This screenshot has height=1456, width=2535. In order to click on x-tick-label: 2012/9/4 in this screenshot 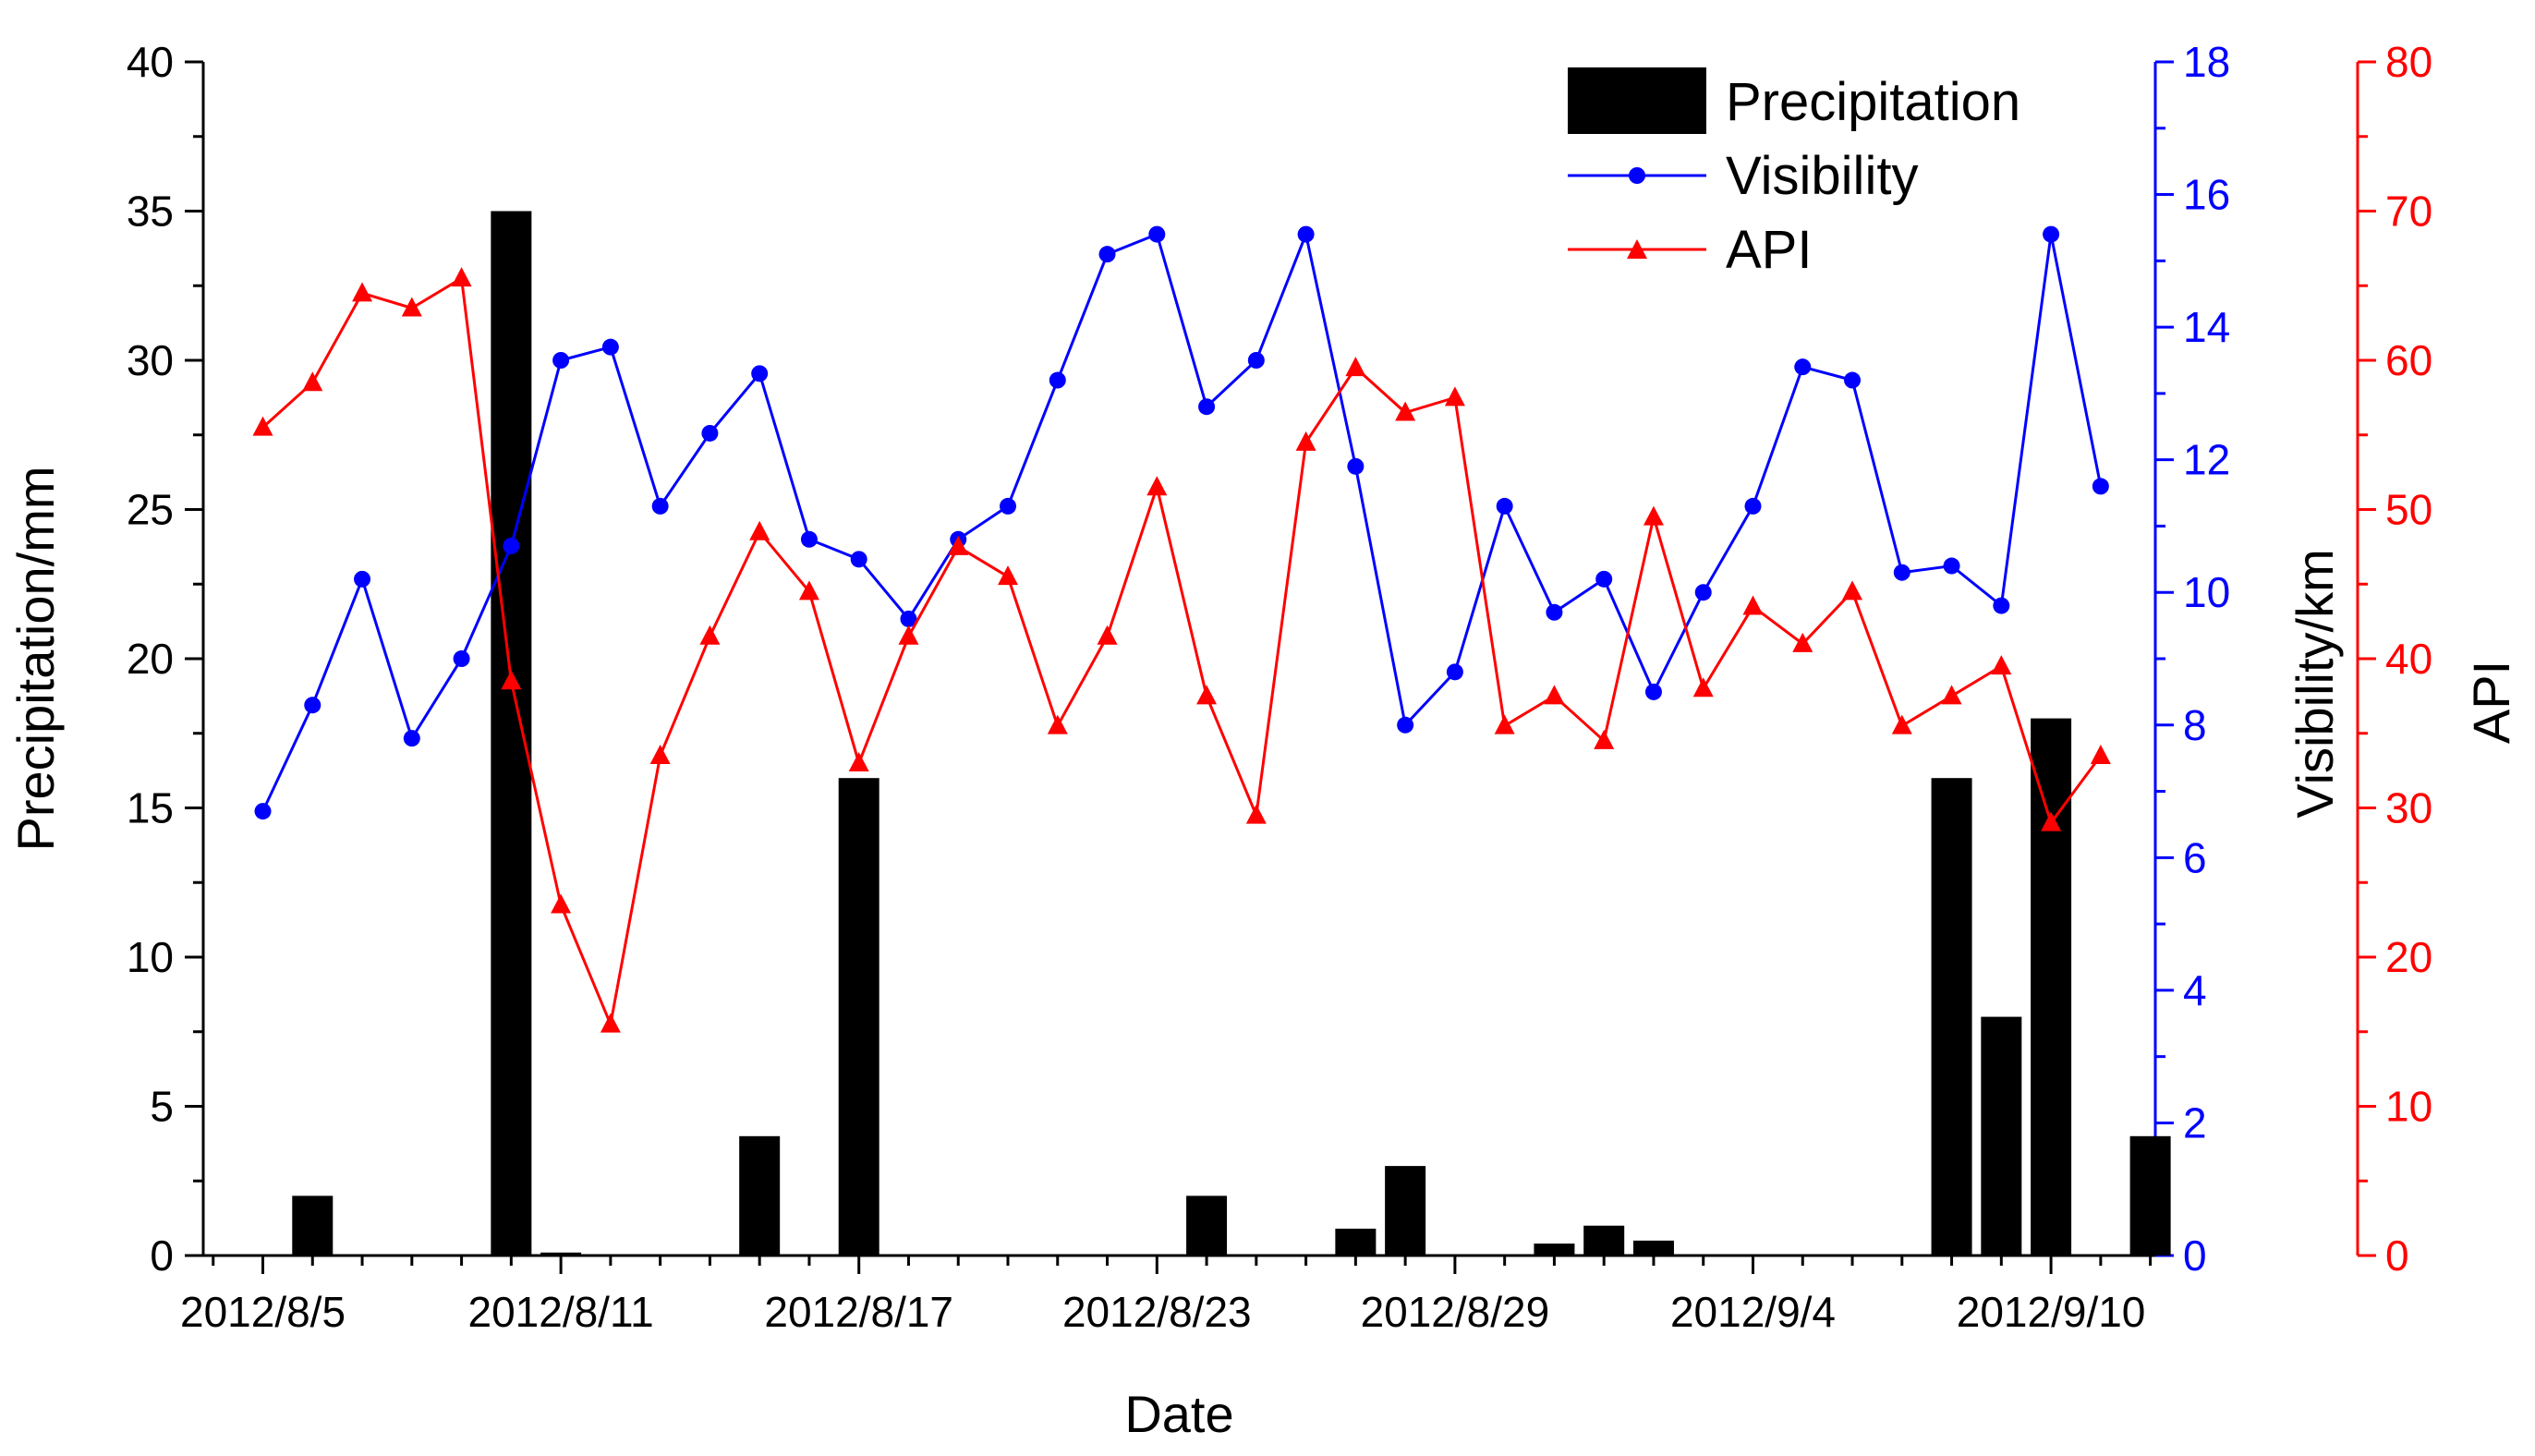, I will do `click(1753, 1312)`.